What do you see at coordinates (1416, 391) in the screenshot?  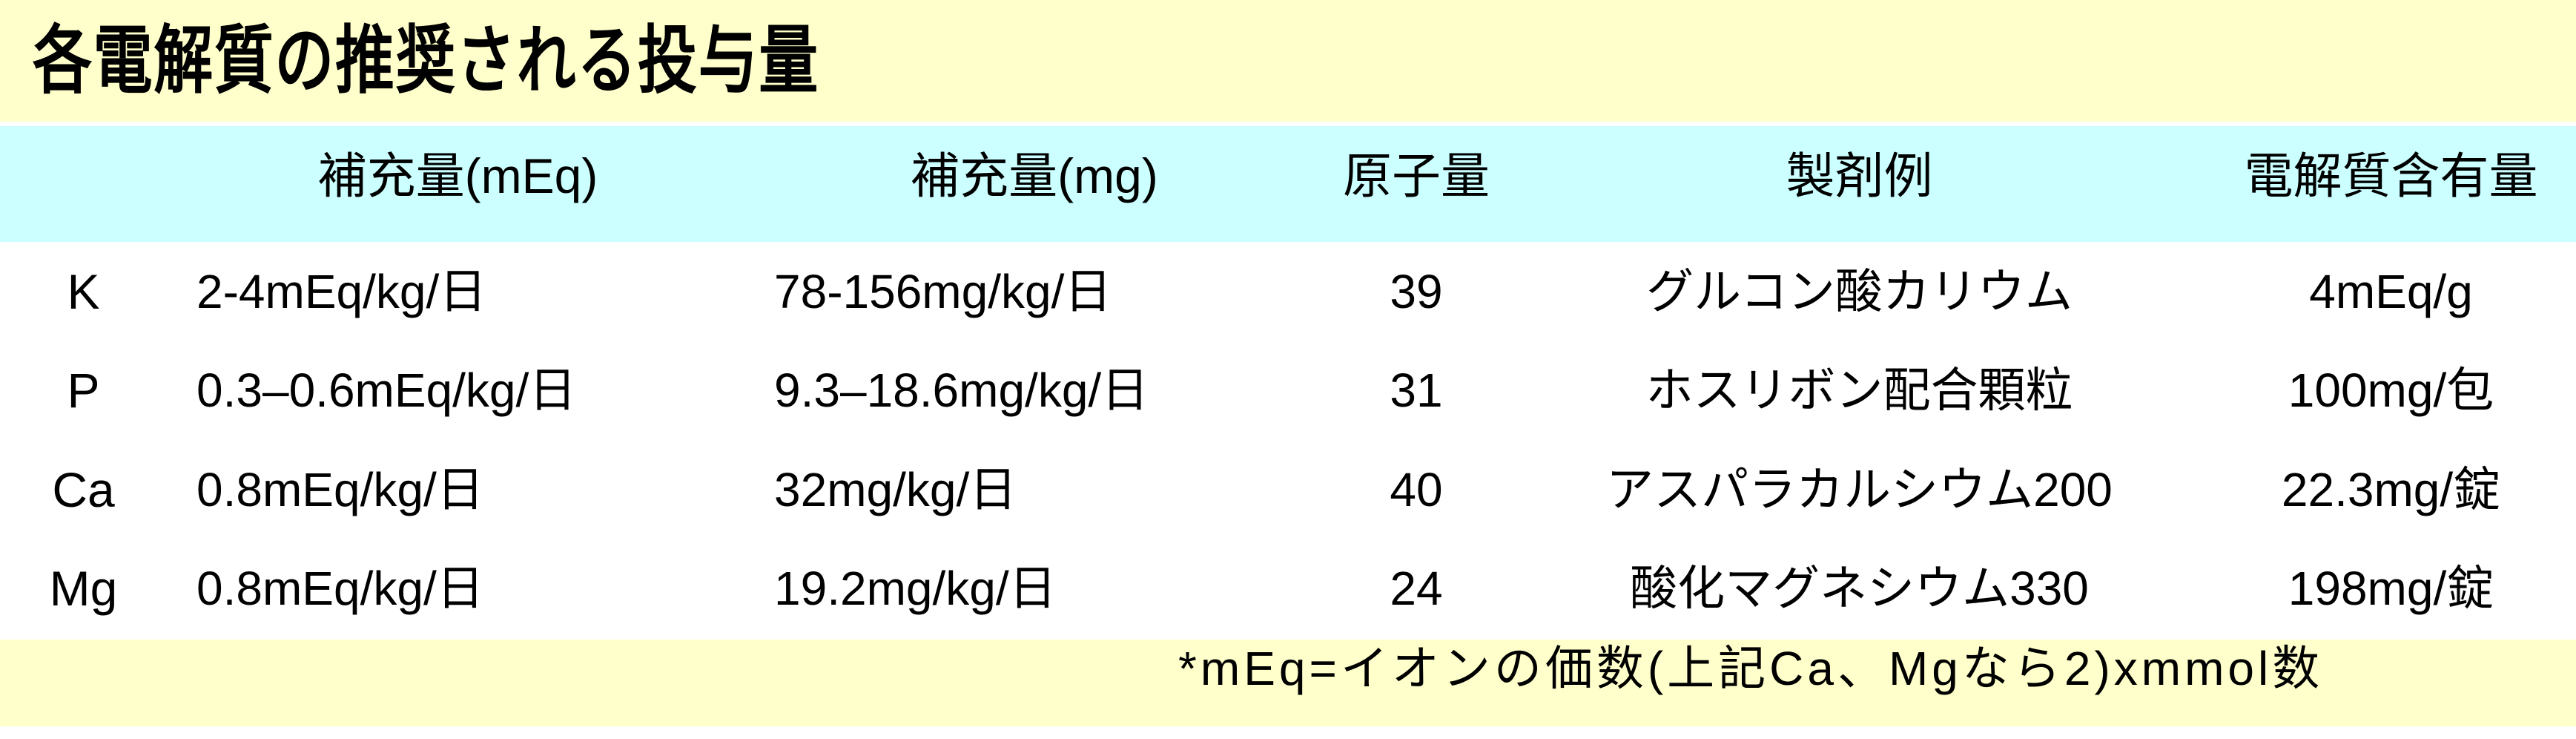 I see `cell-atomic-weight: 31` at bounding box center [1416, 391].